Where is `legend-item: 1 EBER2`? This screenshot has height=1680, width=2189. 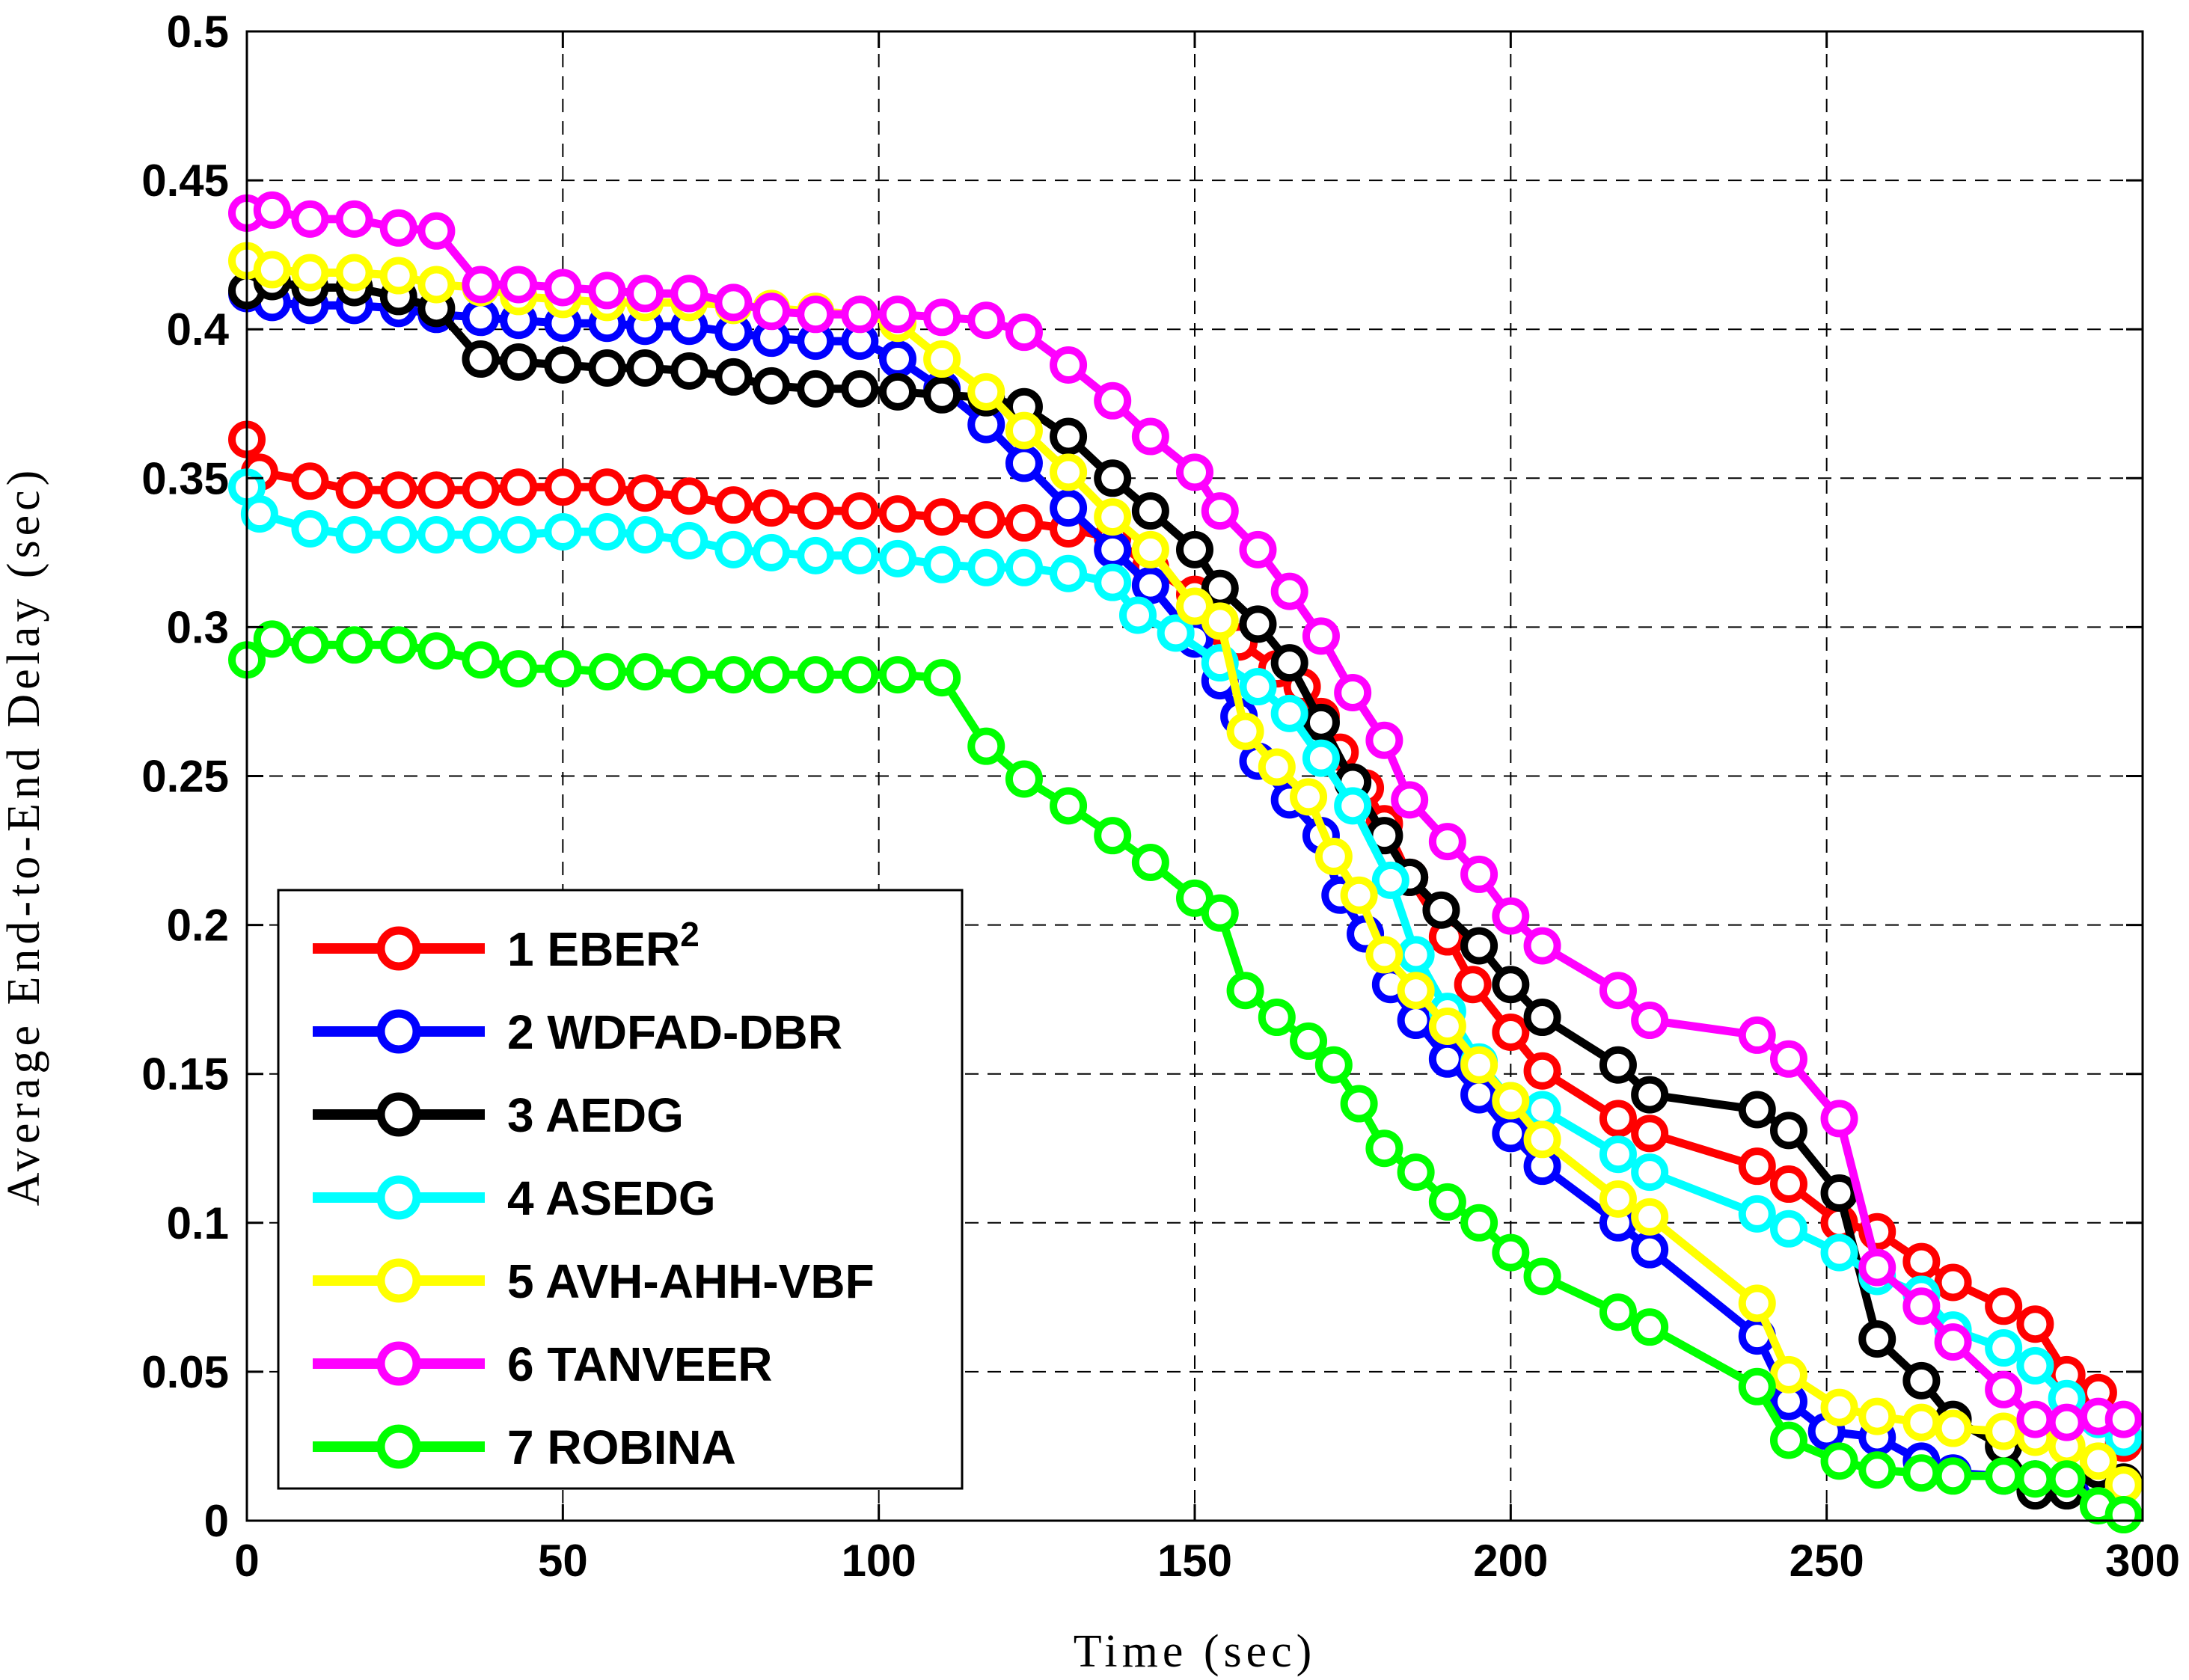 legend-item: 1 EBER2 is located at coordinates (506, 945).